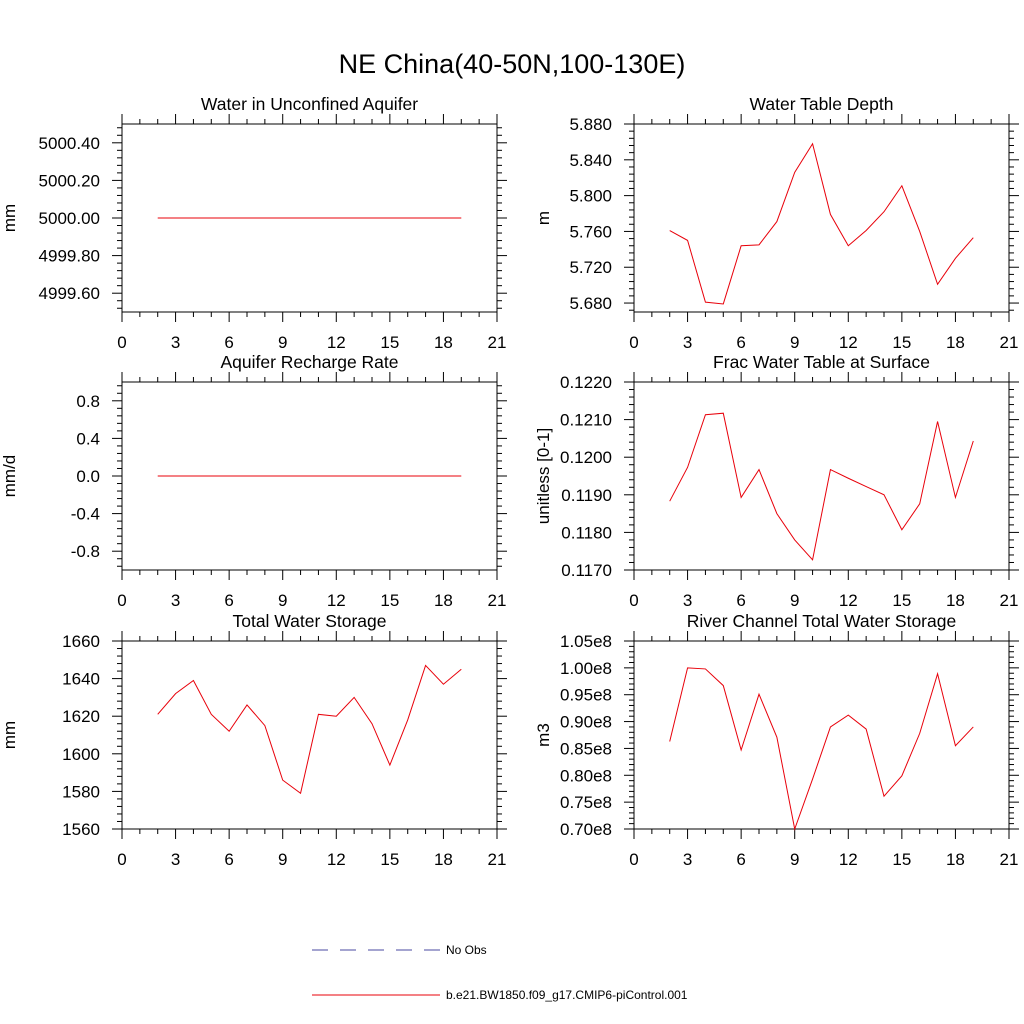  Describe the element at coordinates (586, 570) in the screenshot. I see `panel-4-ytick-label: 0.1170` at that location.